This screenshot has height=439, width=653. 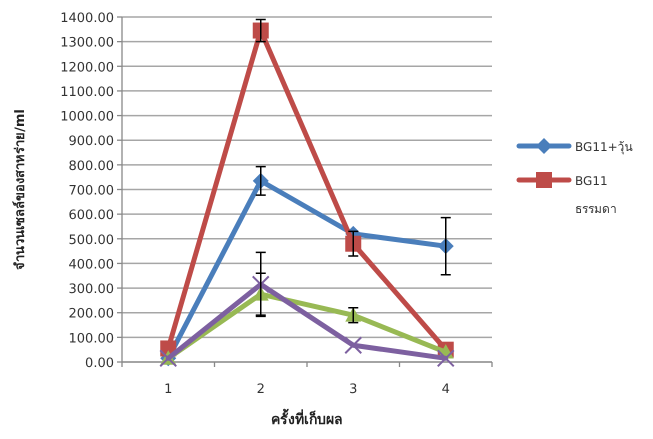 I want to click on x-tick-label: 1, so click(x=168, y=389).